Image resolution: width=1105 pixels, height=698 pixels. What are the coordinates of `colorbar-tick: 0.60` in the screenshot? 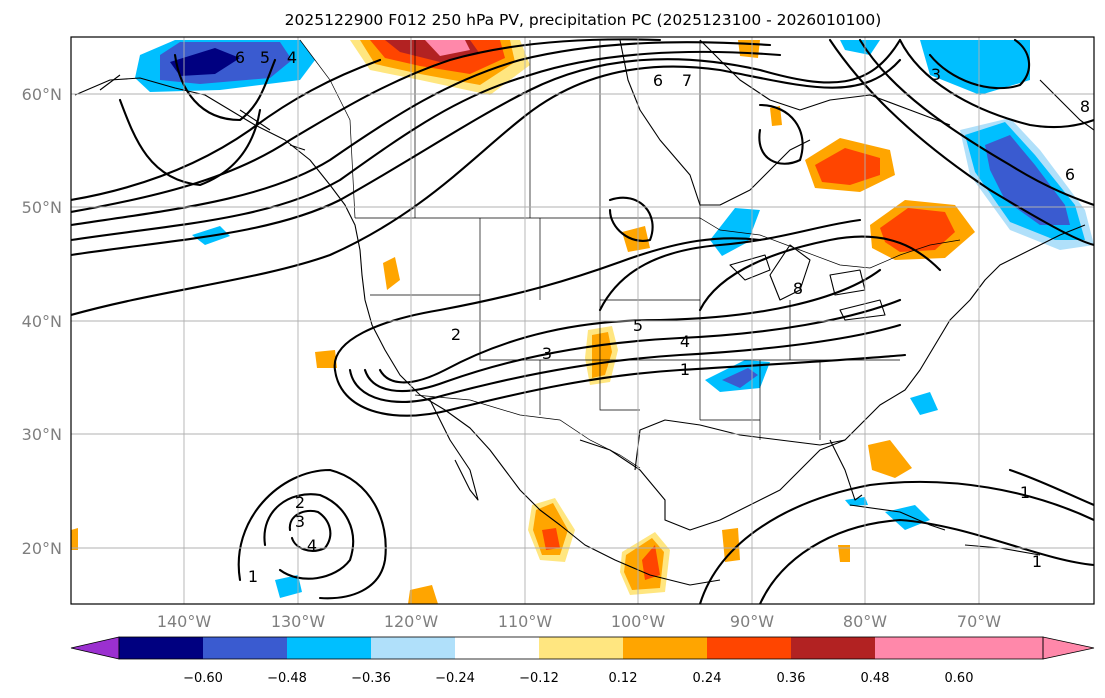 It's located at (959, 678).